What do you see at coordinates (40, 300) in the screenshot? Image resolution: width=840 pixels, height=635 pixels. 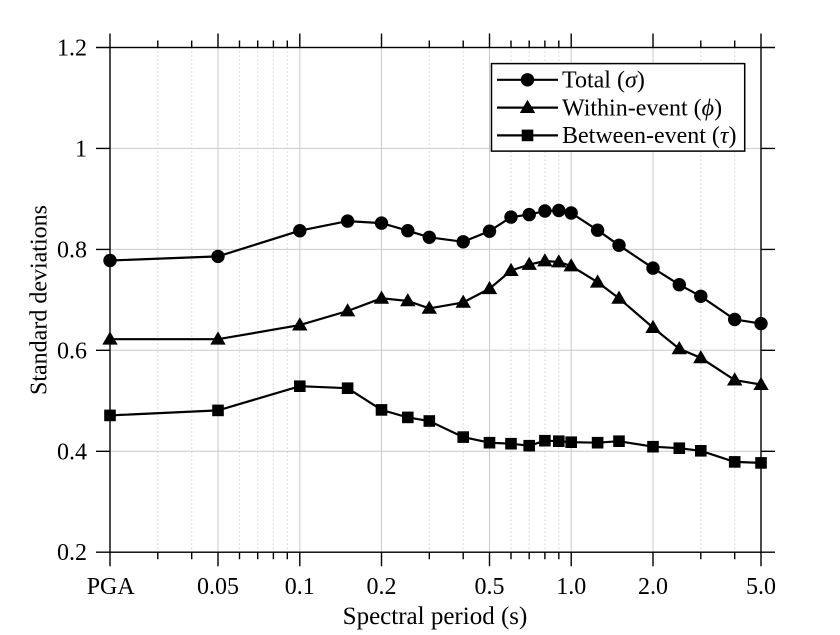 I see `svg-text: Standard deviations` at bounding box center [40, 300].